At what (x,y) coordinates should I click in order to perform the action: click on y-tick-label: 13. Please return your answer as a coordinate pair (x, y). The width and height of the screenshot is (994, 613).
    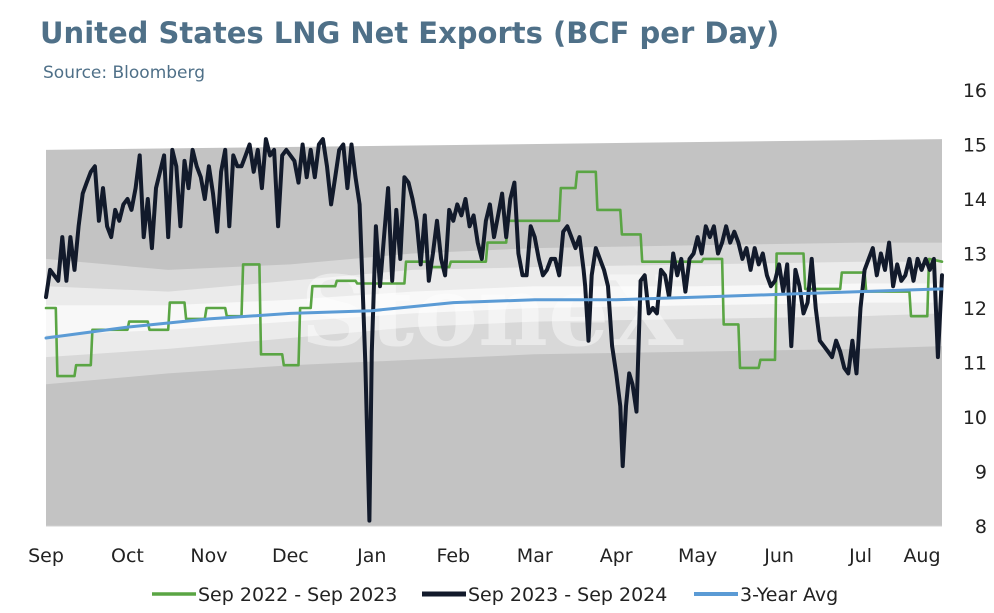
    Looking at the image, I should click on (975, 255).